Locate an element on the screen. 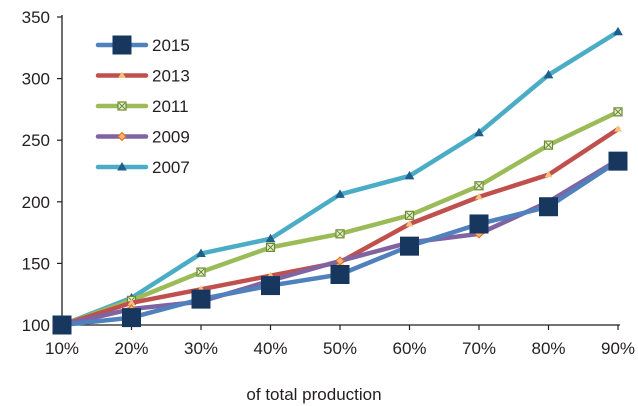 This screenshot has height=406, width=638. legend-item-2009: 2009 is located at coordinates (142, 137).